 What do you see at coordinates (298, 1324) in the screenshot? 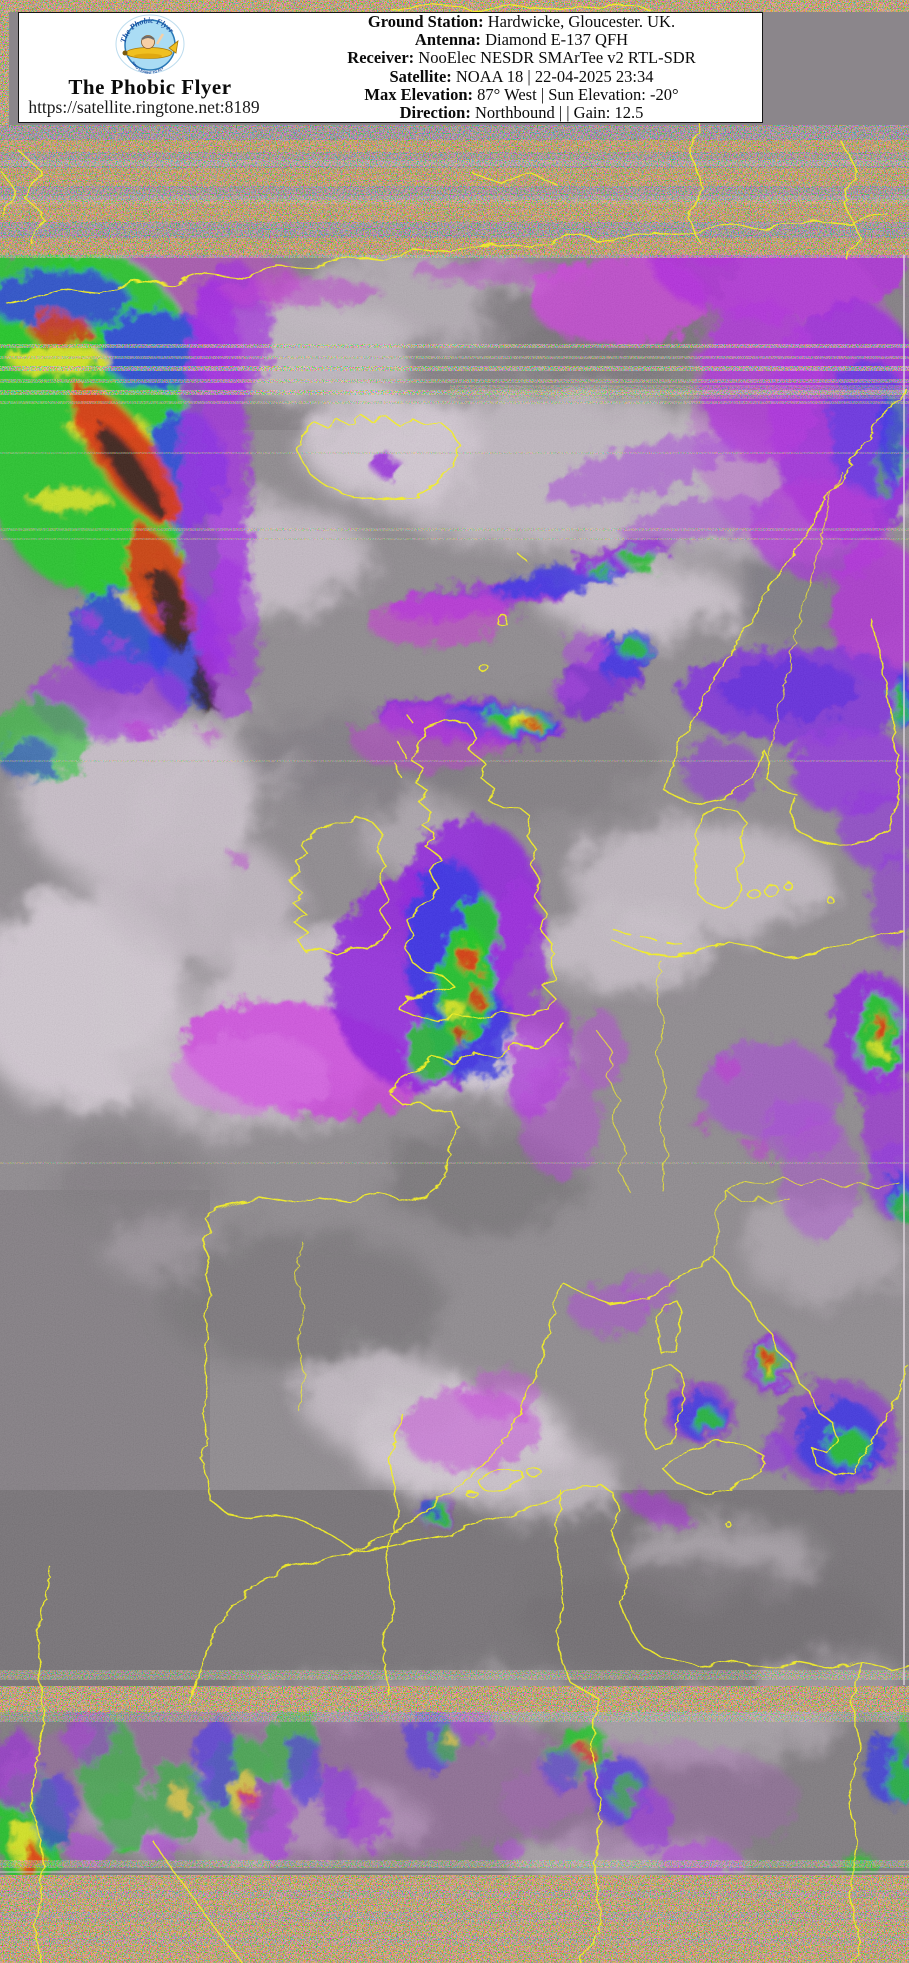
I see `border-spain-portugal` at bounding box center [298, 1324].